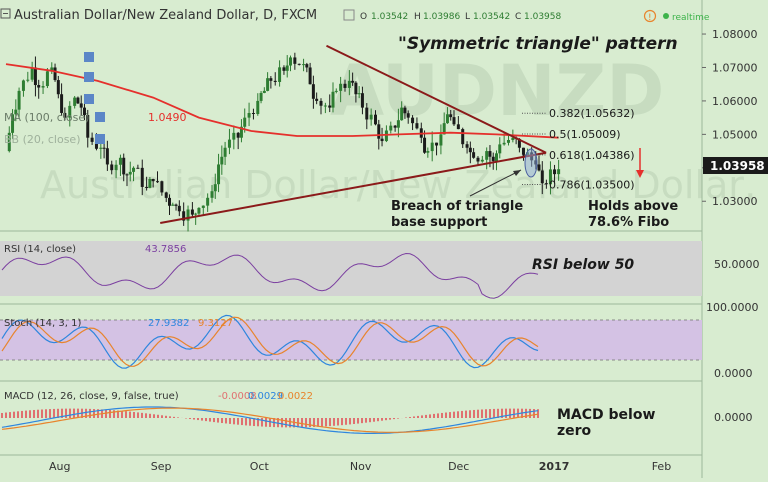  Describe the element at coordinates (42, 139) in the screenshot. I see `bb-legend-label: BB (20, close)` at that location.